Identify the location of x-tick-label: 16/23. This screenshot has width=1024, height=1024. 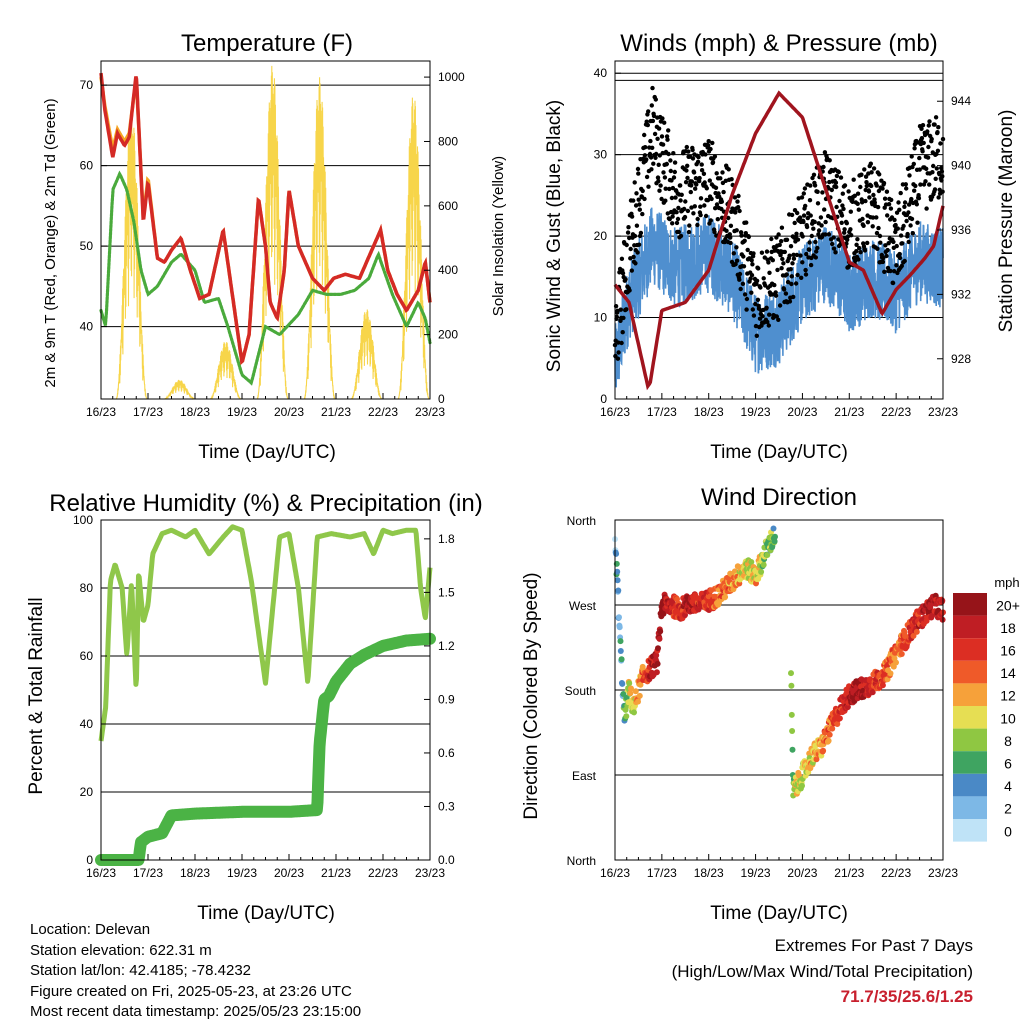
(101, 873).